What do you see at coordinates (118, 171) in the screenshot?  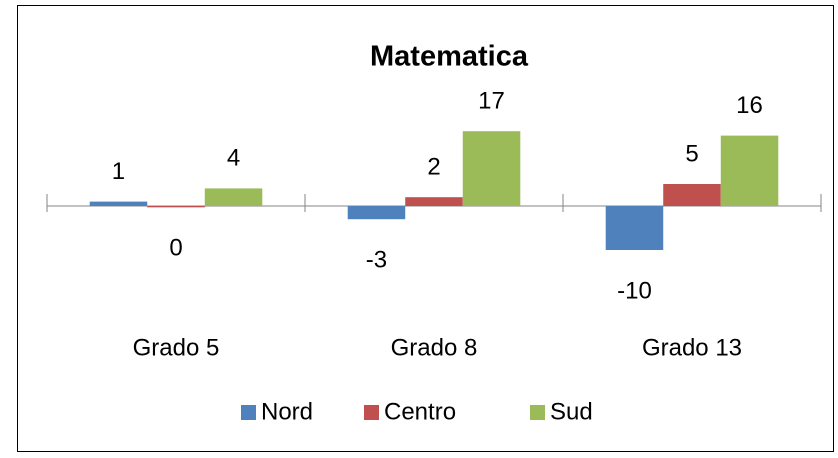 I see `data-label: 1` at bounding box center [118, 171].